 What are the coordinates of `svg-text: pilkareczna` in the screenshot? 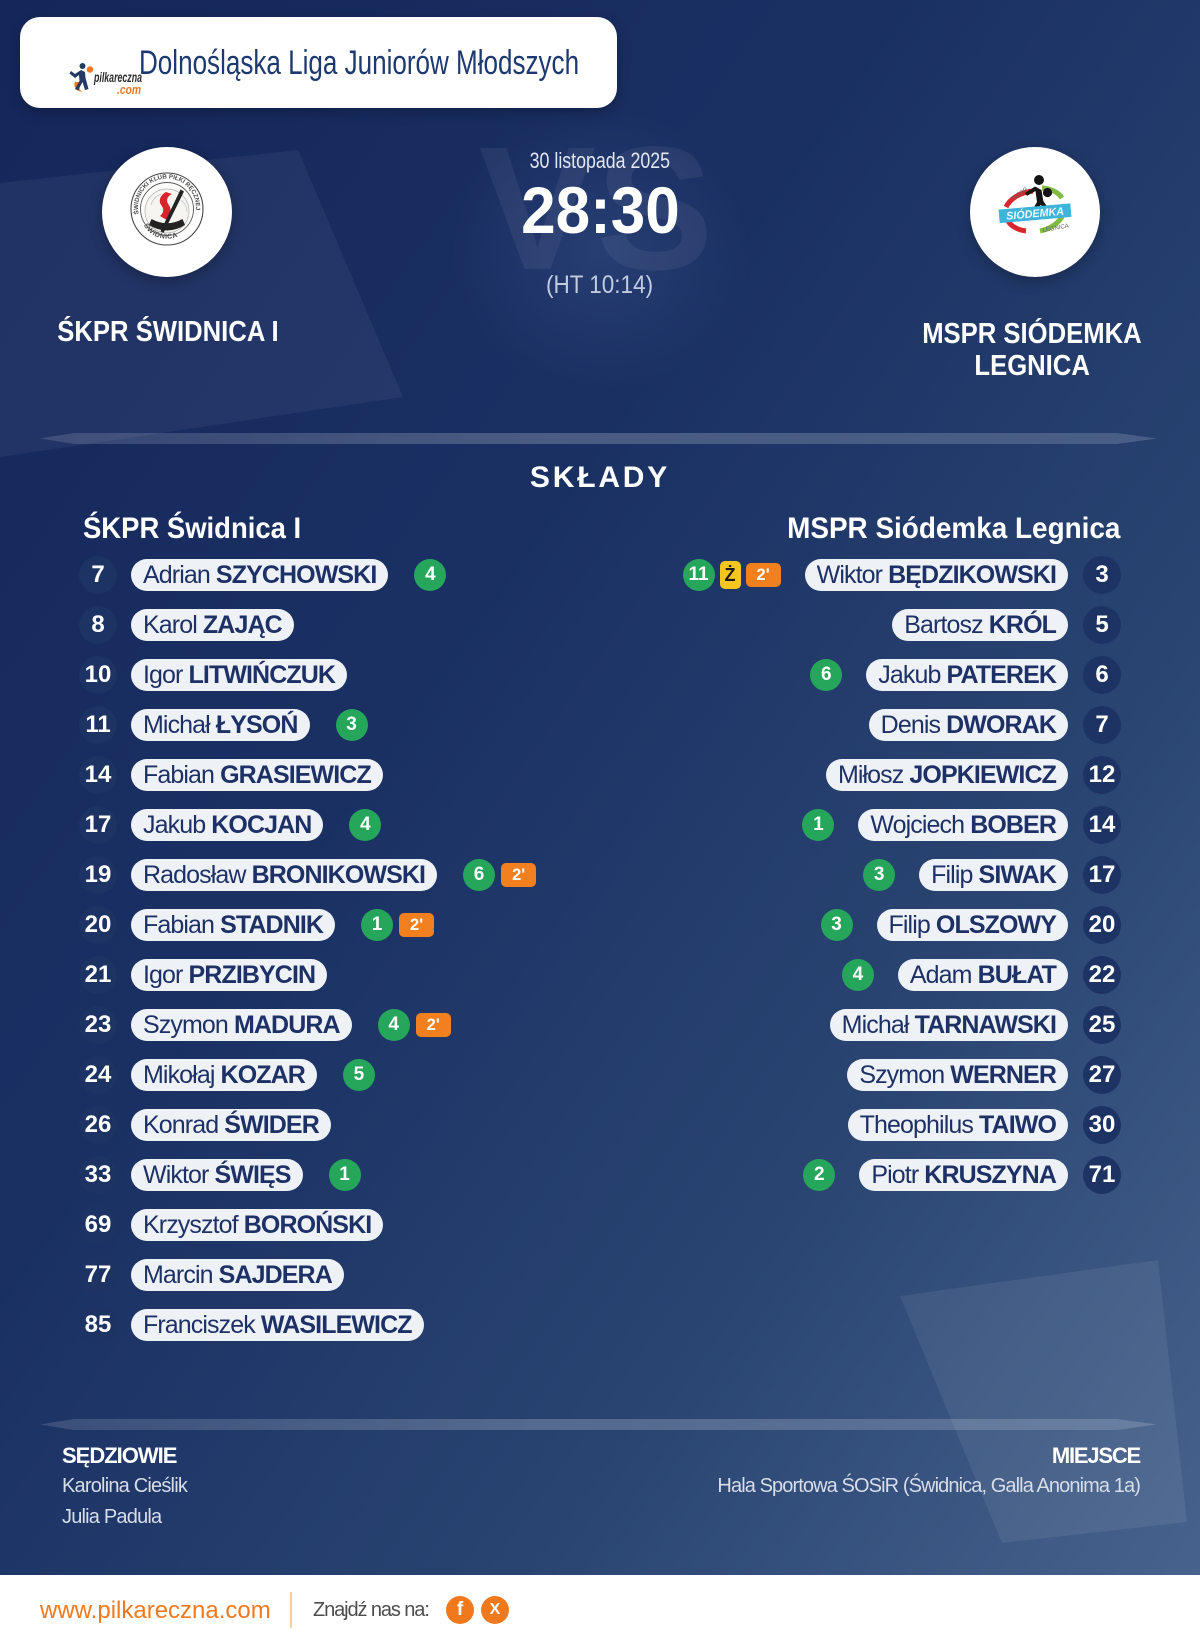 It's located at (117, 77).